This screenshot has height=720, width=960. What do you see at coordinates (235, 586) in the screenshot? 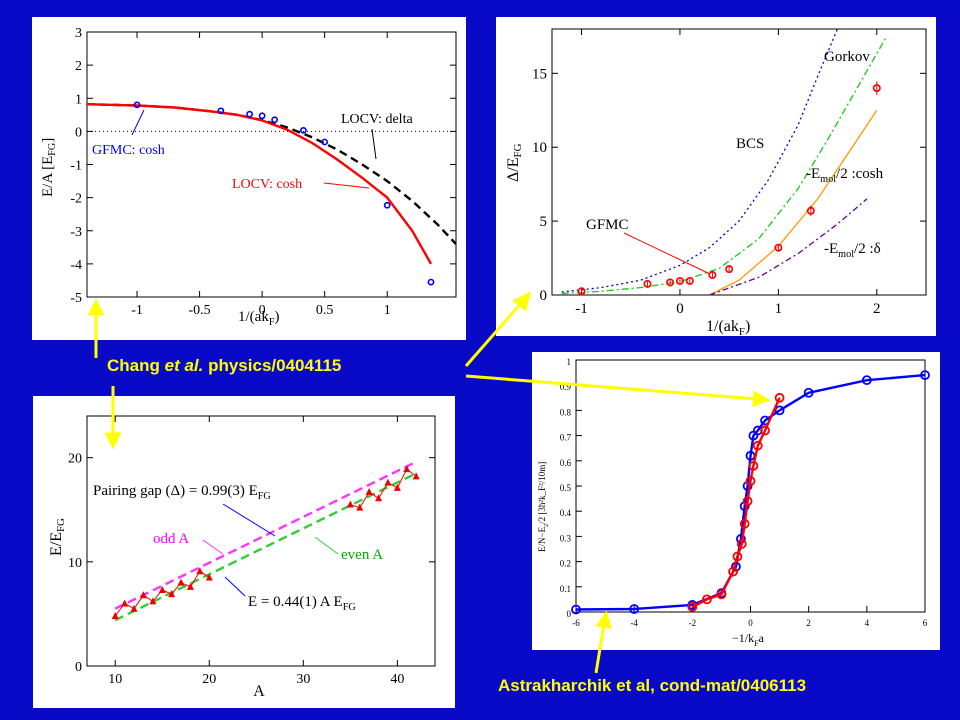
I see `pointer-e-fit` at bounding box center [235, 586].